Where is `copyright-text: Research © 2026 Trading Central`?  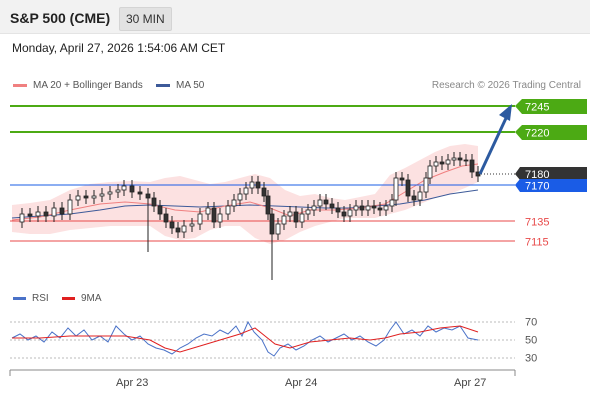 copyright-text: Research © 2026 Trading Central is located at coordinates (506, 85).